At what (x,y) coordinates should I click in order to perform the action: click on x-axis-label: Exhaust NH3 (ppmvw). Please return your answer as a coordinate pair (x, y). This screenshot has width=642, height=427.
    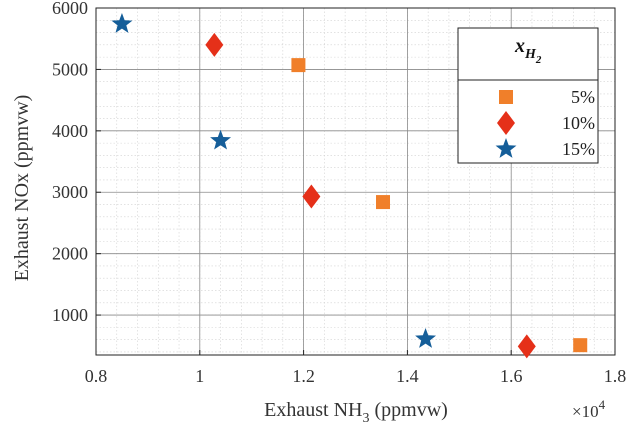
    Looking at the image, I should click on (356, 412).